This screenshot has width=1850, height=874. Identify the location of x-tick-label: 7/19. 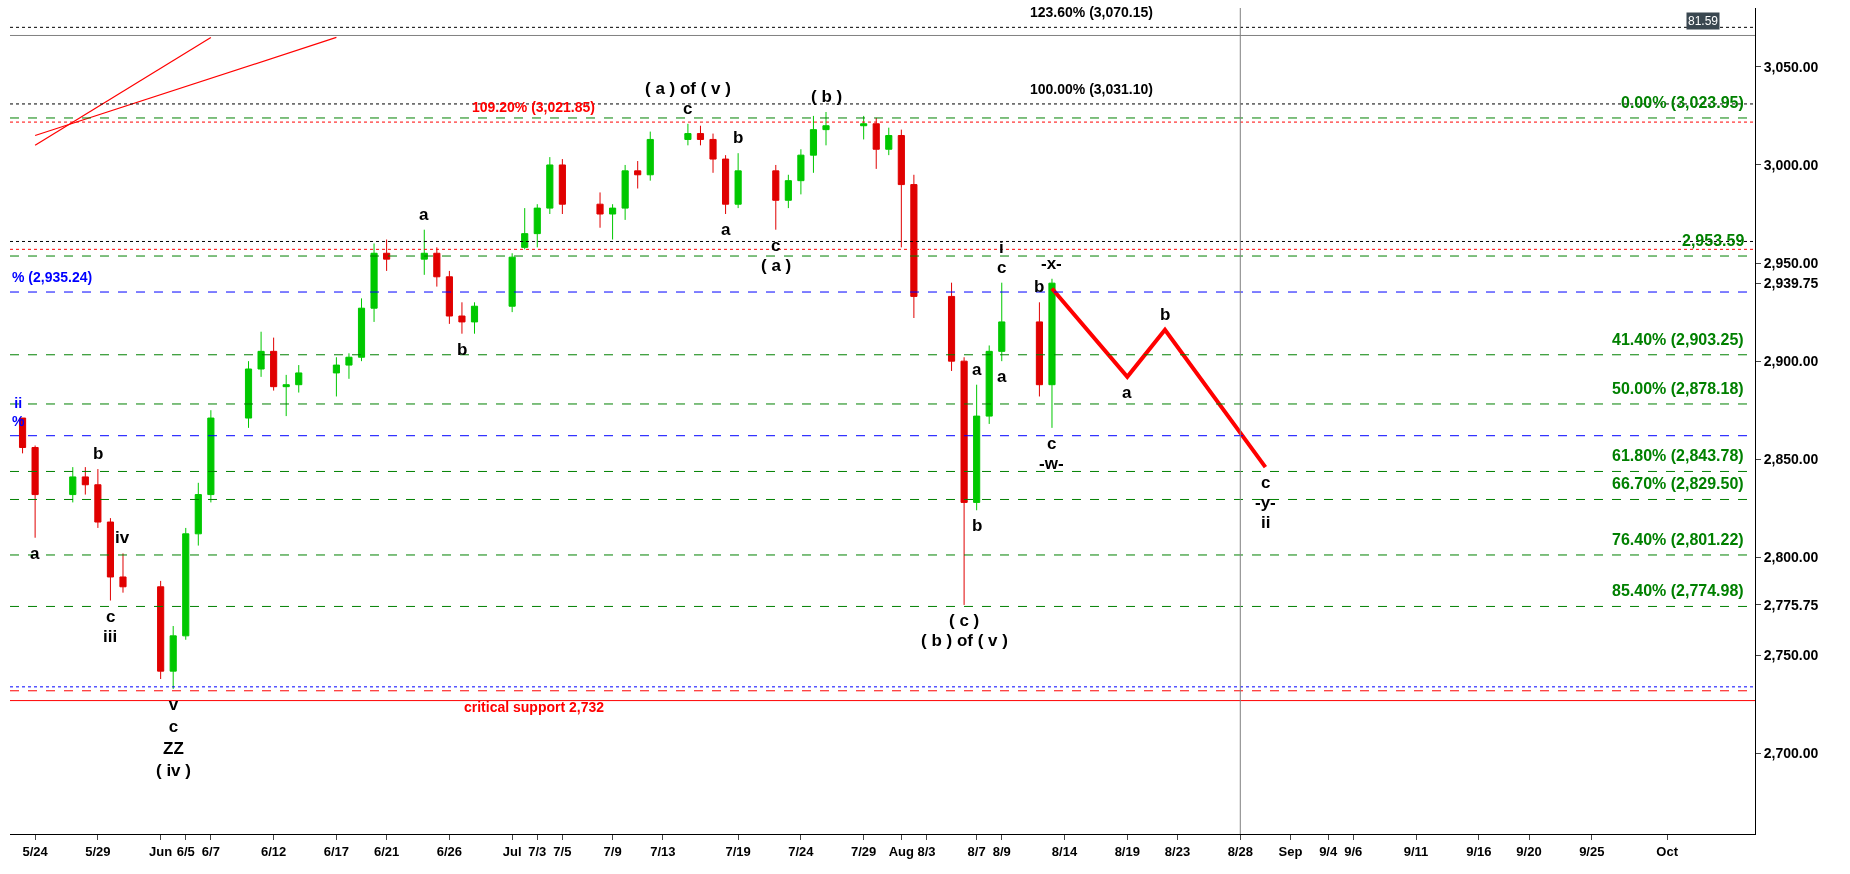
(738, 851).